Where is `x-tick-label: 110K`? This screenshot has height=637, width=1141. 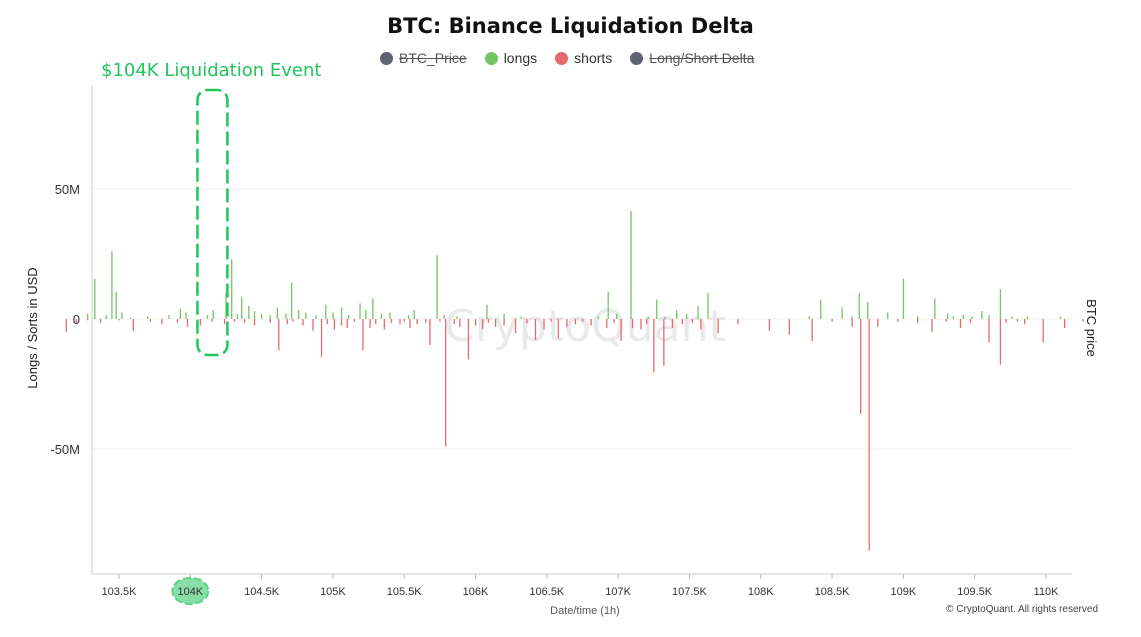
x-tick-label: 110K is located at coordinates (1047, 592).